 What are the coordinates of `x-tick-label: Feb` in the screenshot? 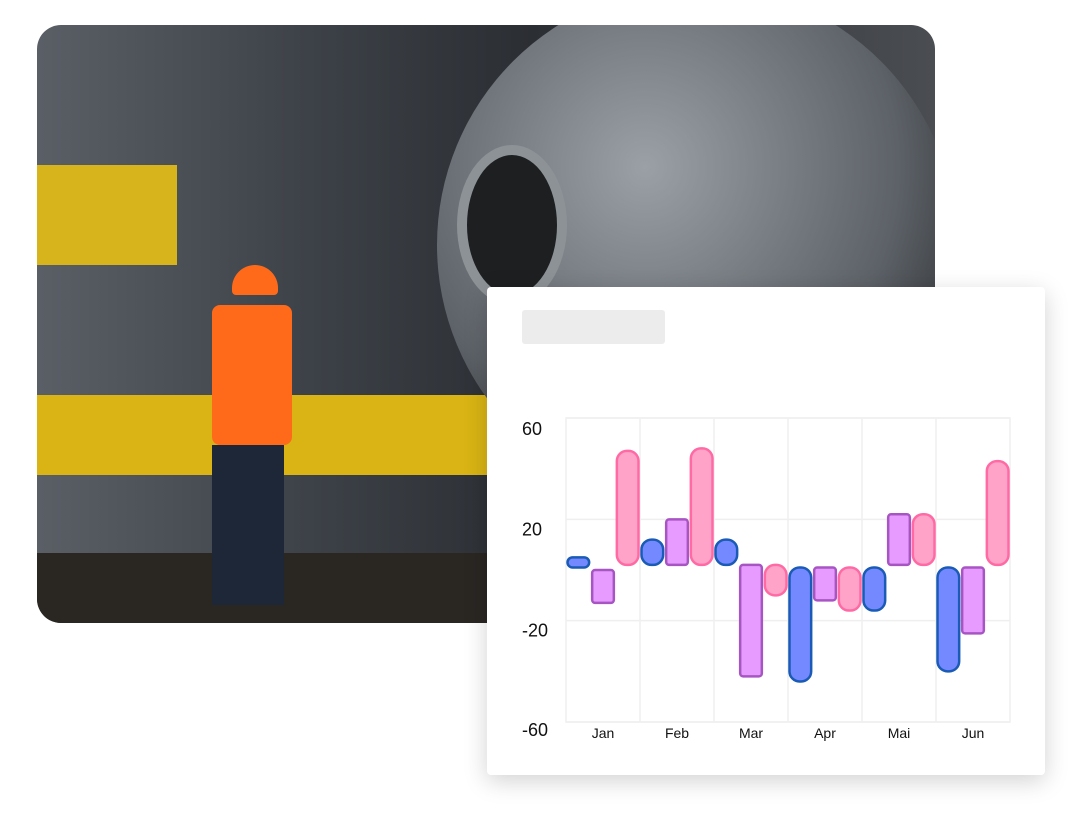 It's located at (677, 733).